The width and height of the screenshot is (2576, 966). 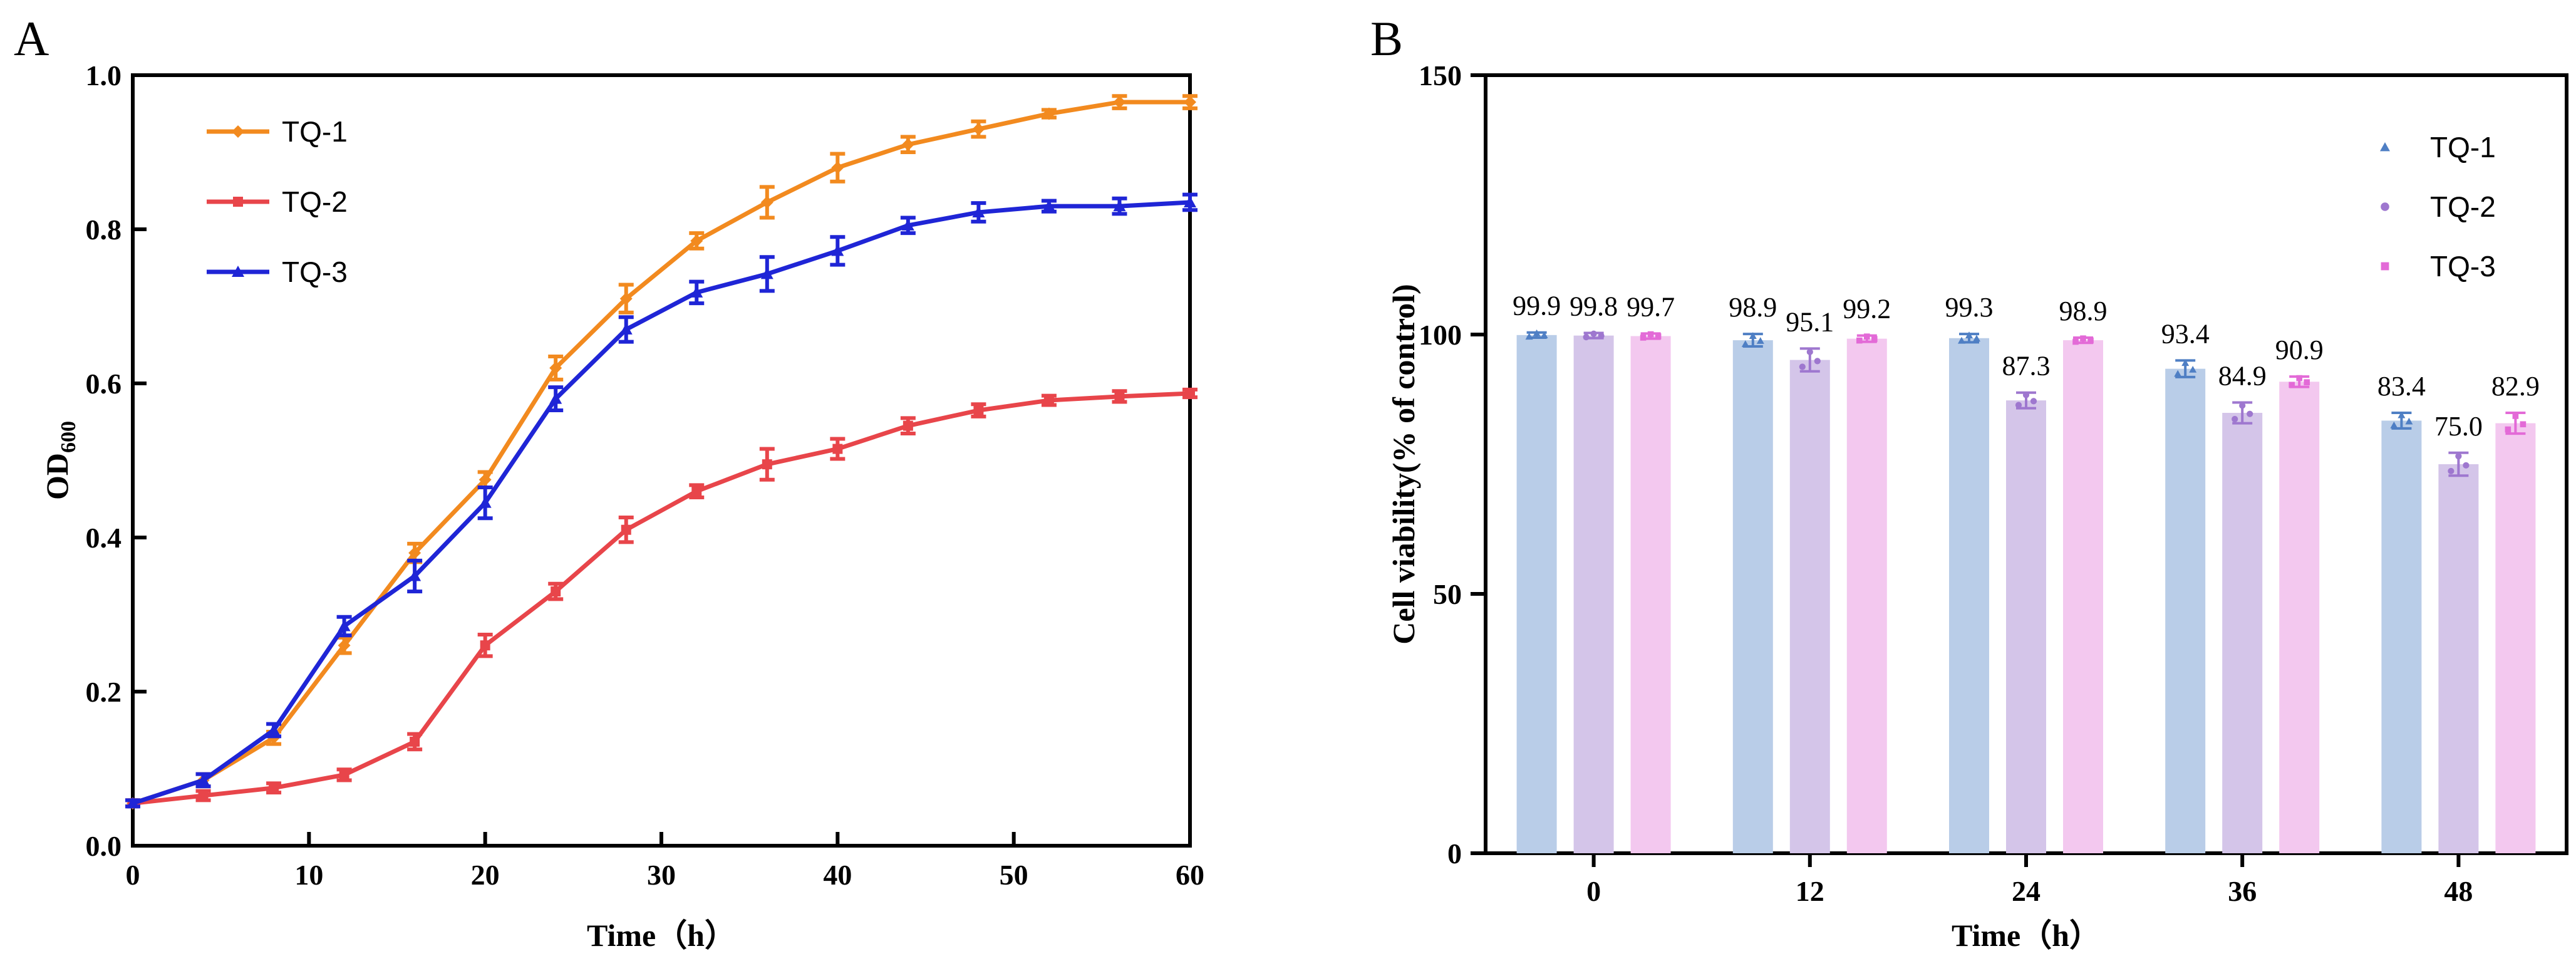 I want to click on legend-item-tq-1: TQ-1, so click(x=277, y=131).